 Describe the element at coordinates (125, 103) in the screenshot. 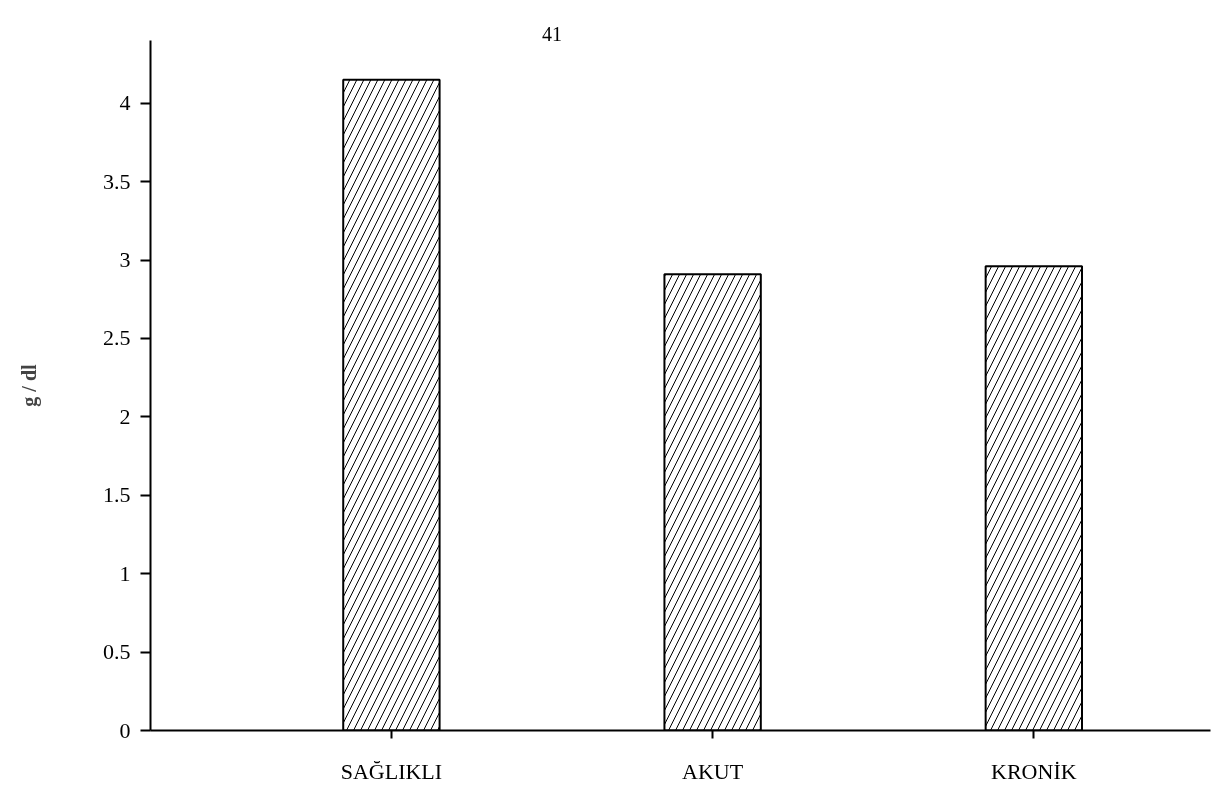

I see `y-tick-label: 4` at that location.